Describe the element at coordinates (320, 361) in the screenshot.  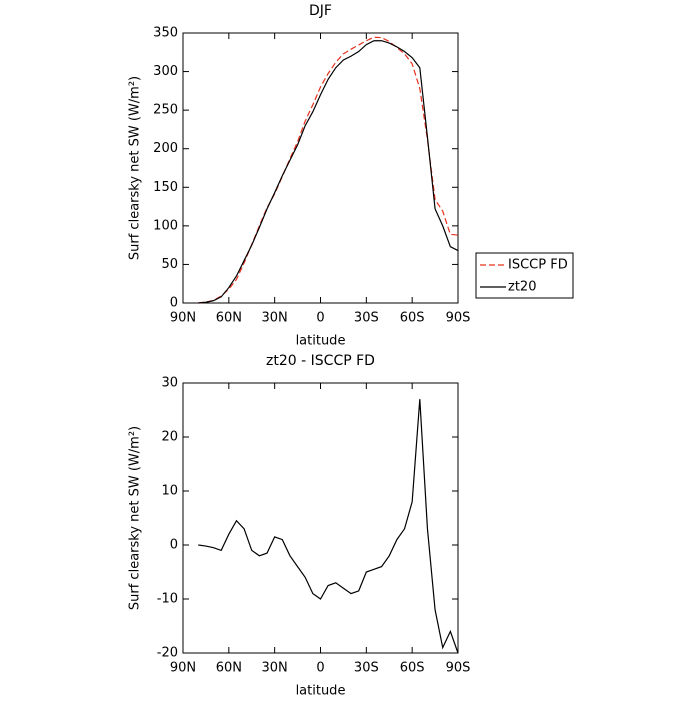
I see `chart-title: zt20 - ISCCP FD` at that location.